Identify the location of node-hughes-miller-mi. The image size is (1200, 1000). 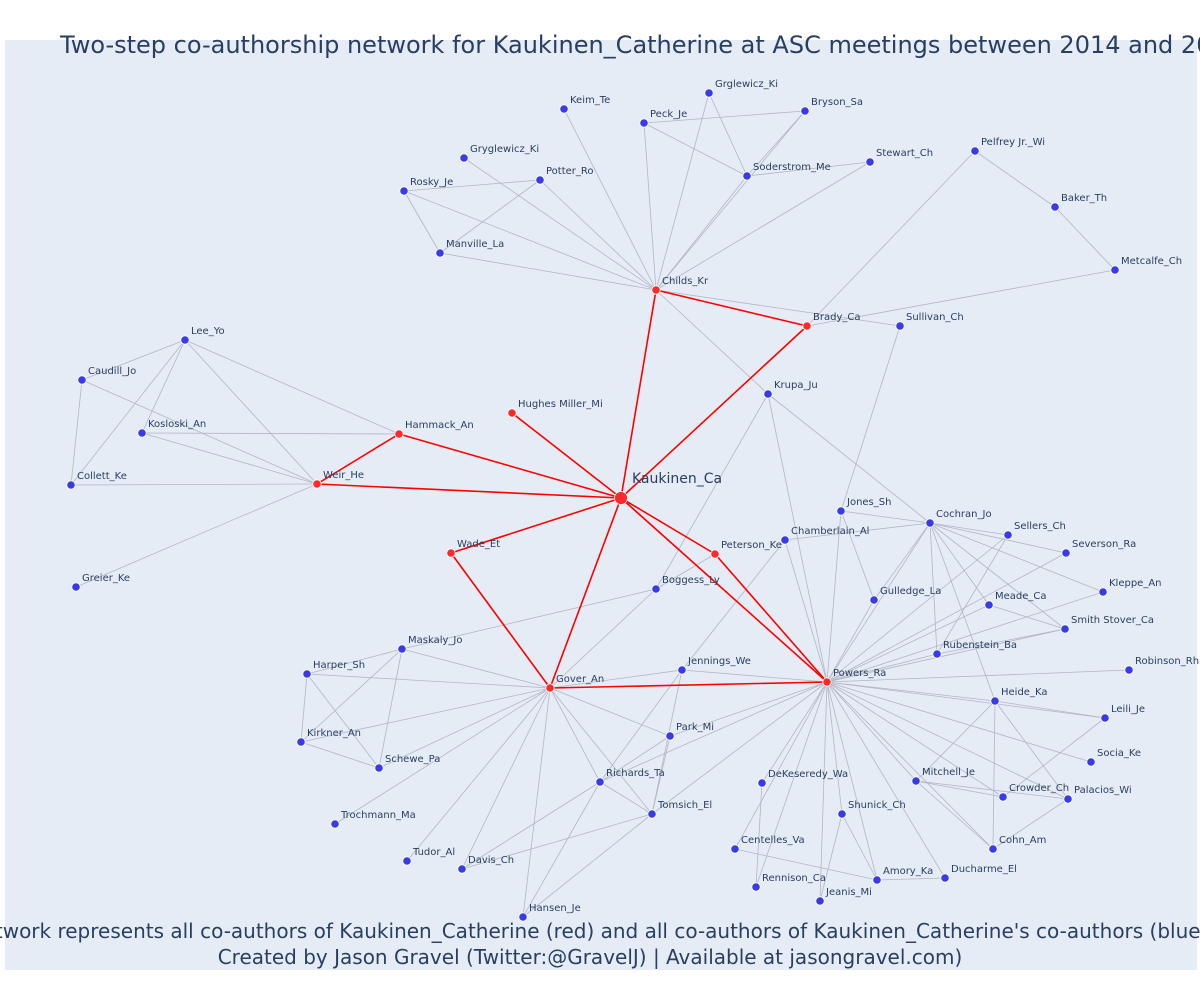
(512, 413).